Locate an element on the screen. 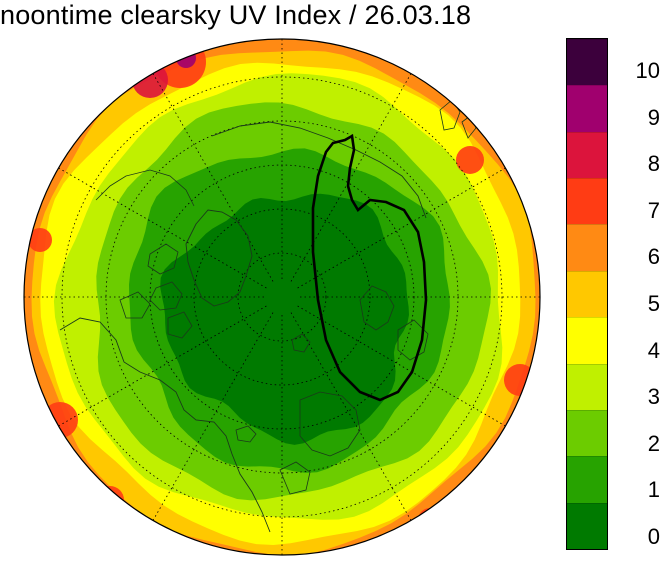 The height and width of the screenshot is (564, 662). latitude-circle is located at coordinates (282, 297).